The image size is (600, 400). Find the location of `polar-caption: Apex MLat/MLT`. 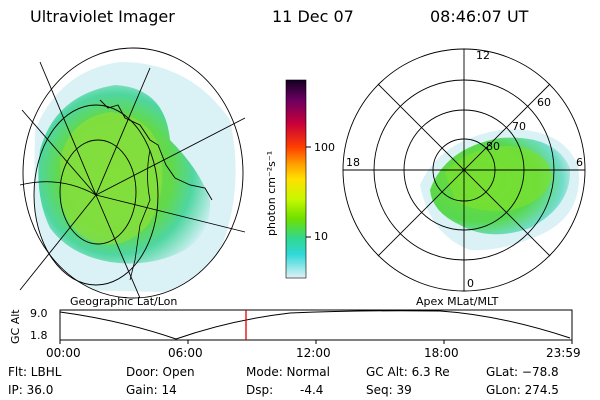

polar-caption: Apex MLat/MLT is located at coordinates (457, 301).